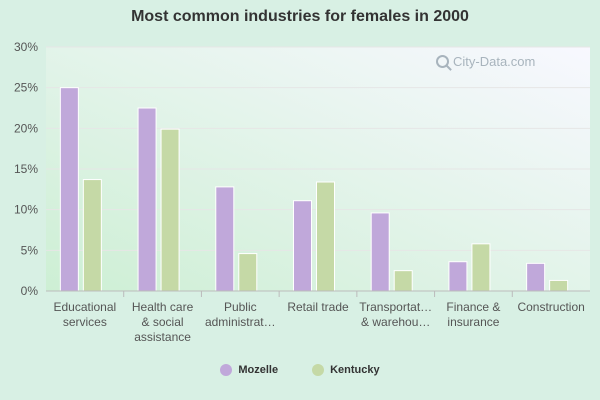 This screenshot has height=400, width=600. What do you see at coordinates (258, 370) in the screenshot?
I see `legend-label-mozelle: Mozelle` at bounding box center [258, 370].